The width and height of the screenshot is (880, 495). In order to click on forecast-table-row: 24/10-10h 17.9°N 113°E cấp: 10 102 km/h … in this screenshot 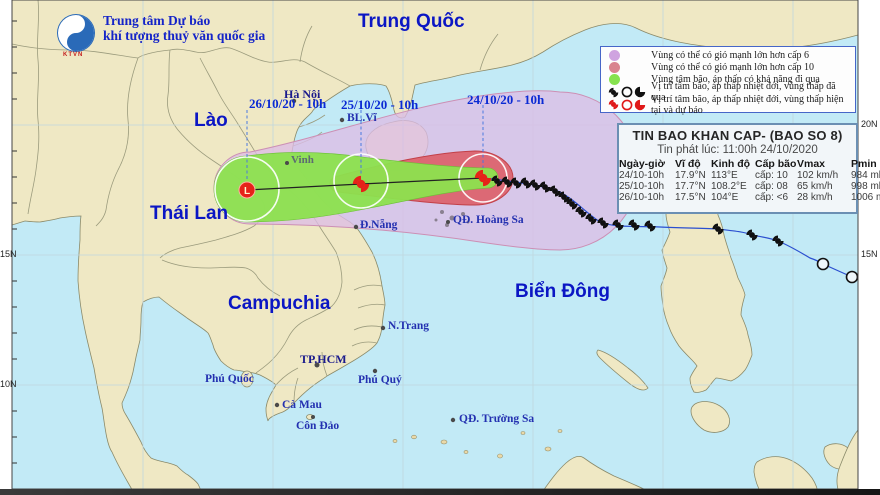, I will do `click(749, 175)`.